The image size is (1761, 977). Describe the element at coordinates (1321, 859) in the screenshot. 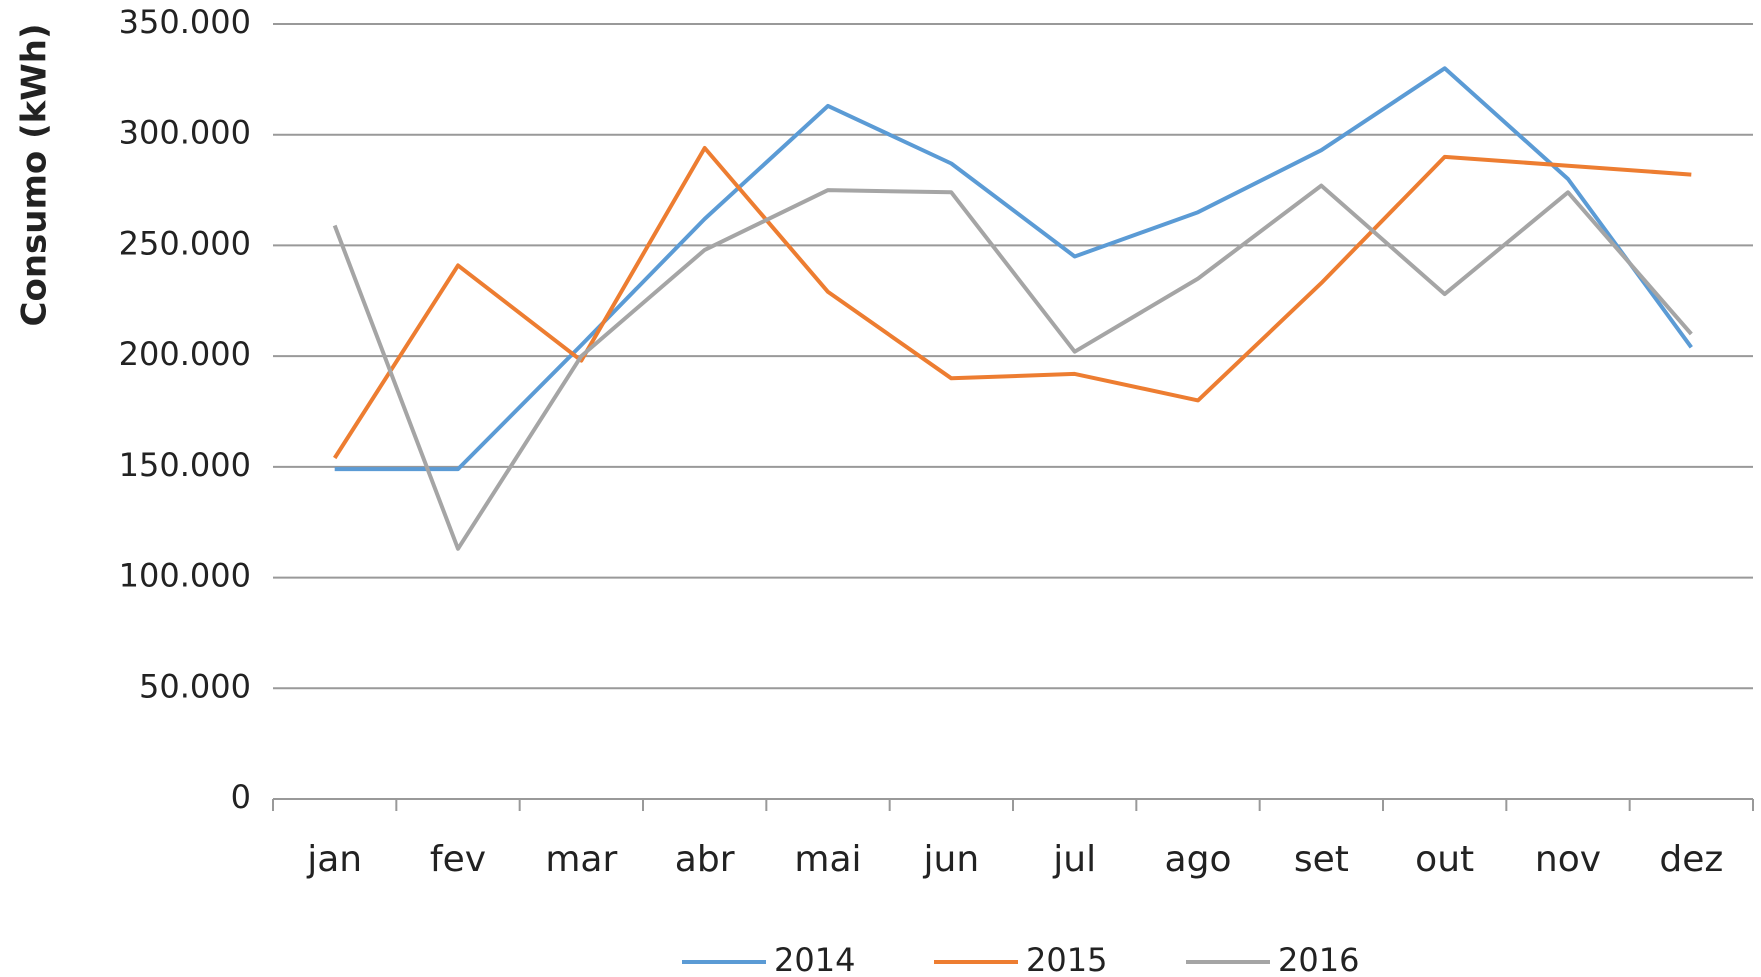

I see `x-tick-label: set` at that location.